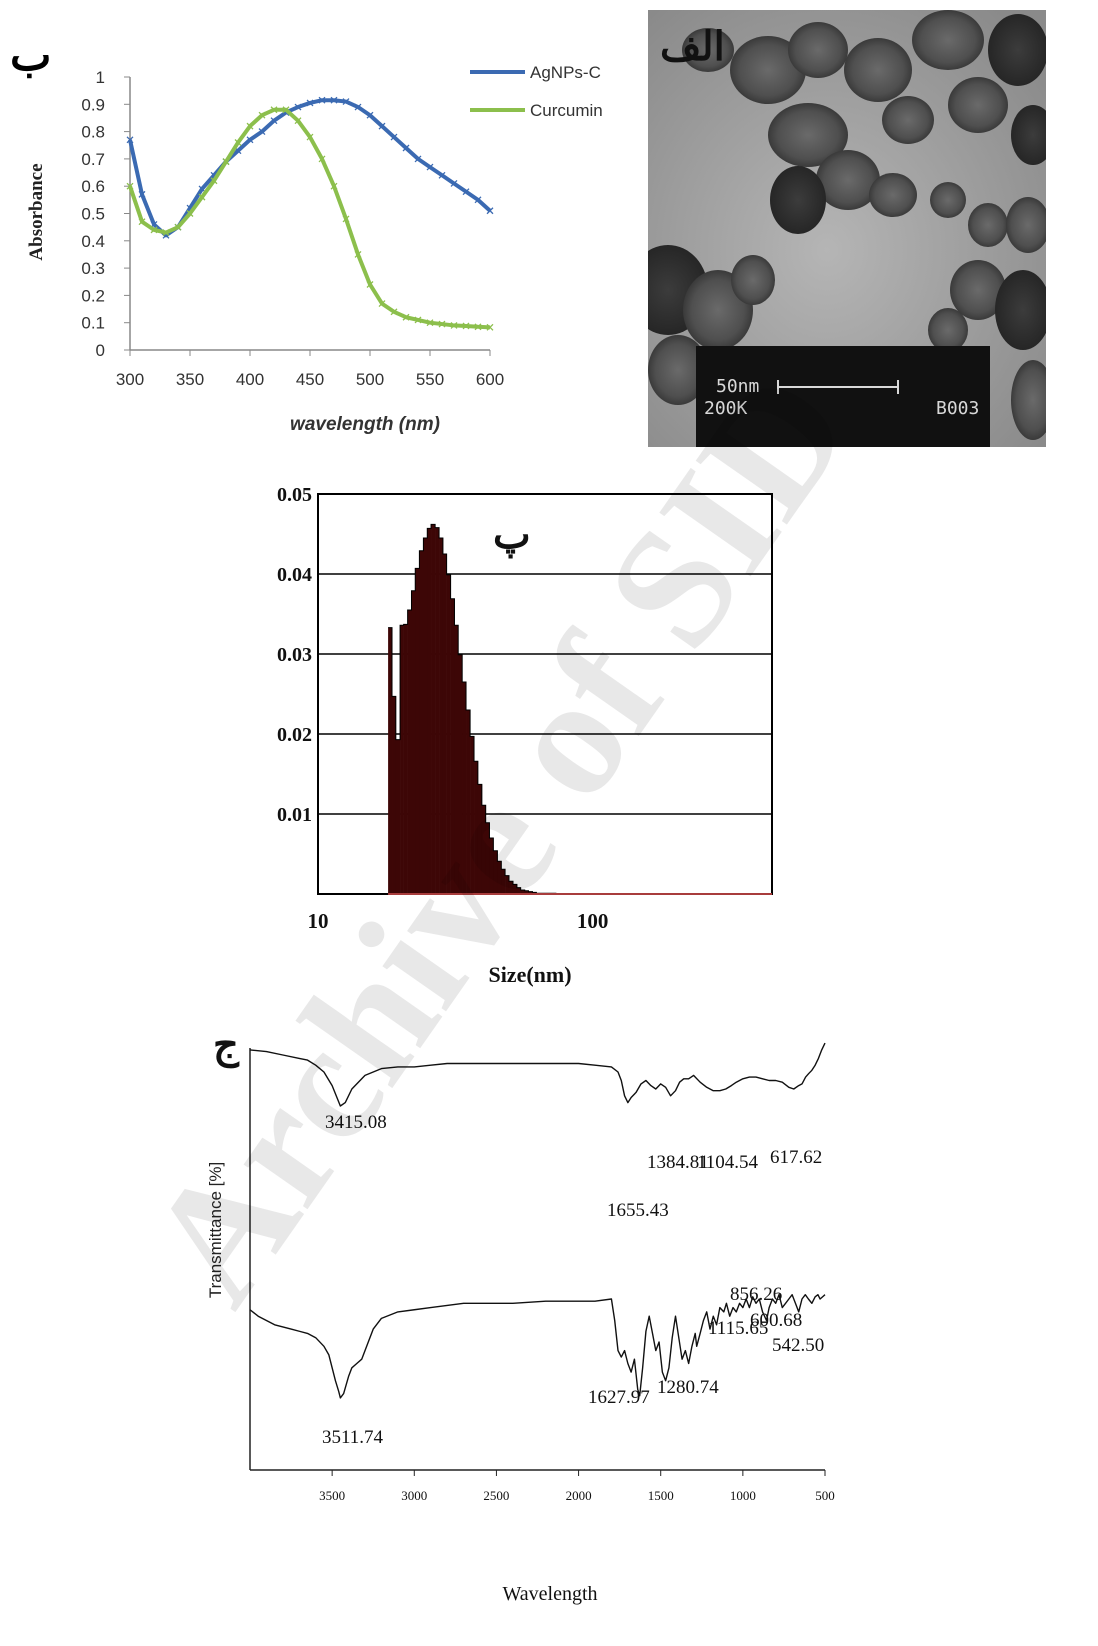 The width and height of the screenshot is (1098, 1646). Describe the element at coordinates (825, 1495) in the screenshot. I see `ftir-x-tick-label: 500` at that location.